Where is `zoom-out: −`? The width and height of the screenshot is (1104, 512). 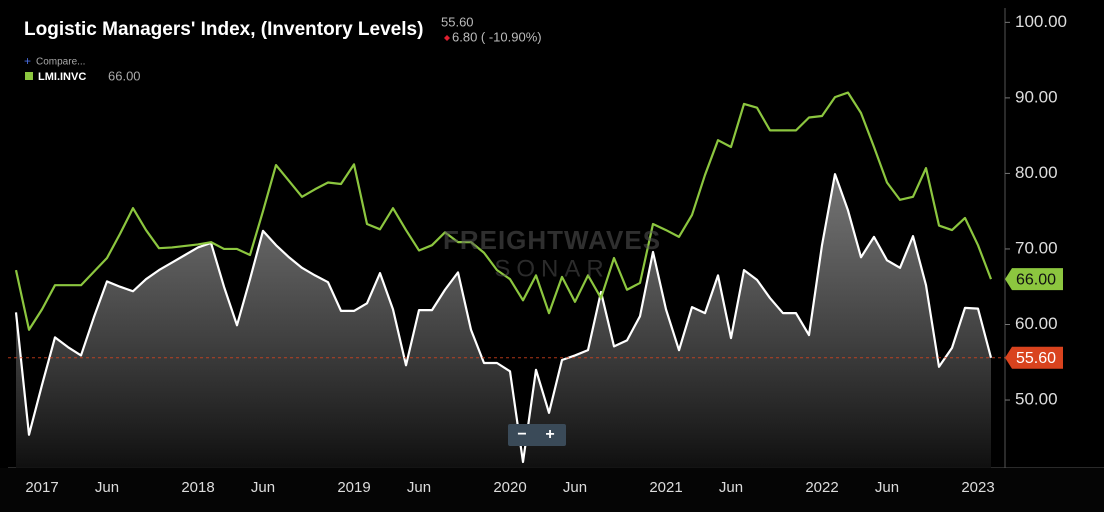
zoom-out: − is located at coordinates (521, 434).